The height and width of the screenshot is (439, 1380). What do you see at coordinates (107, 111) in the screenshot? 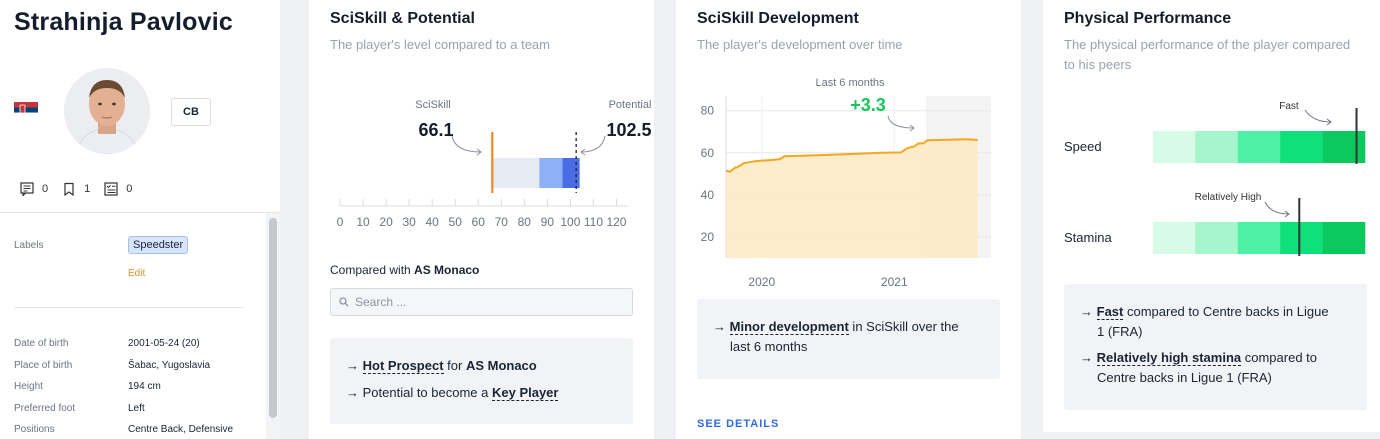
I see `player-avatar` at bounding box center [107, 111].